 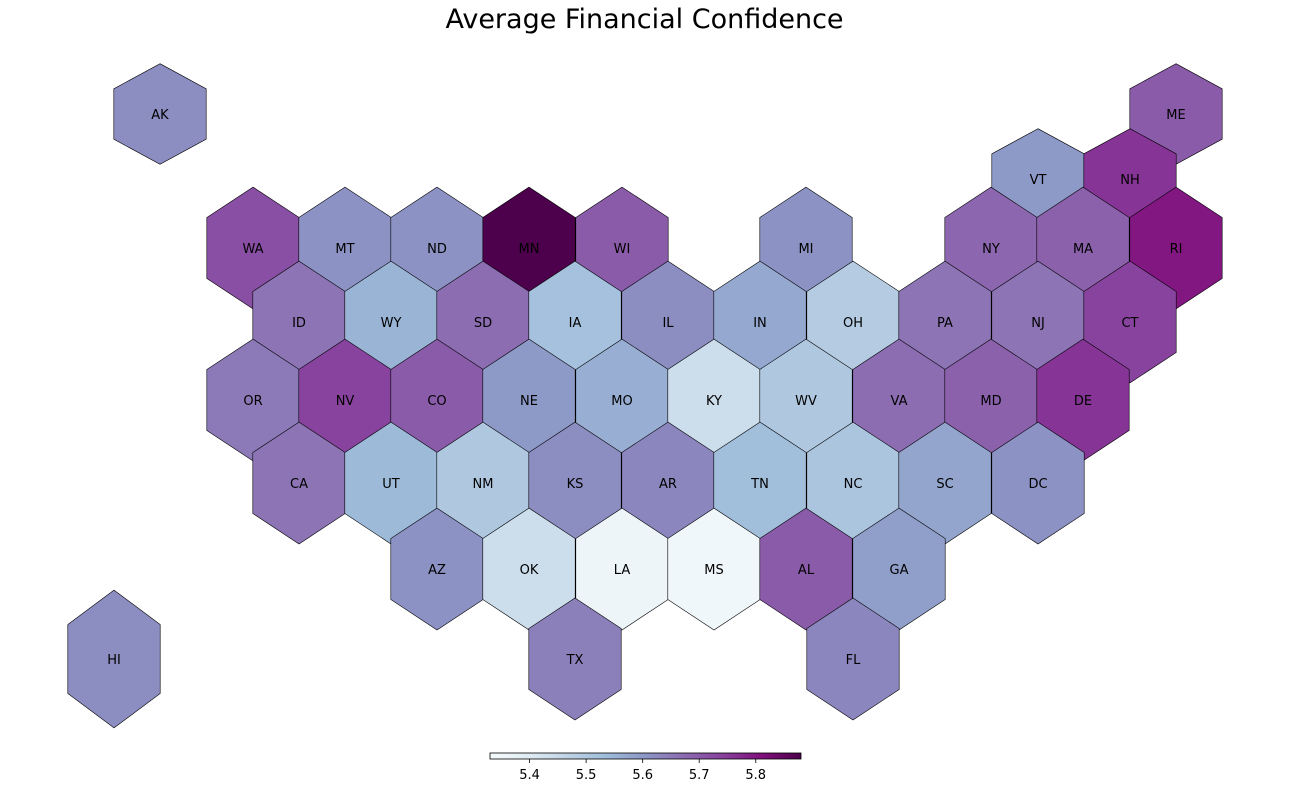 What do you see at coordinates (853, 323) in the screenshot?
I see `state-label: OH` at bounding box center [853, 323].